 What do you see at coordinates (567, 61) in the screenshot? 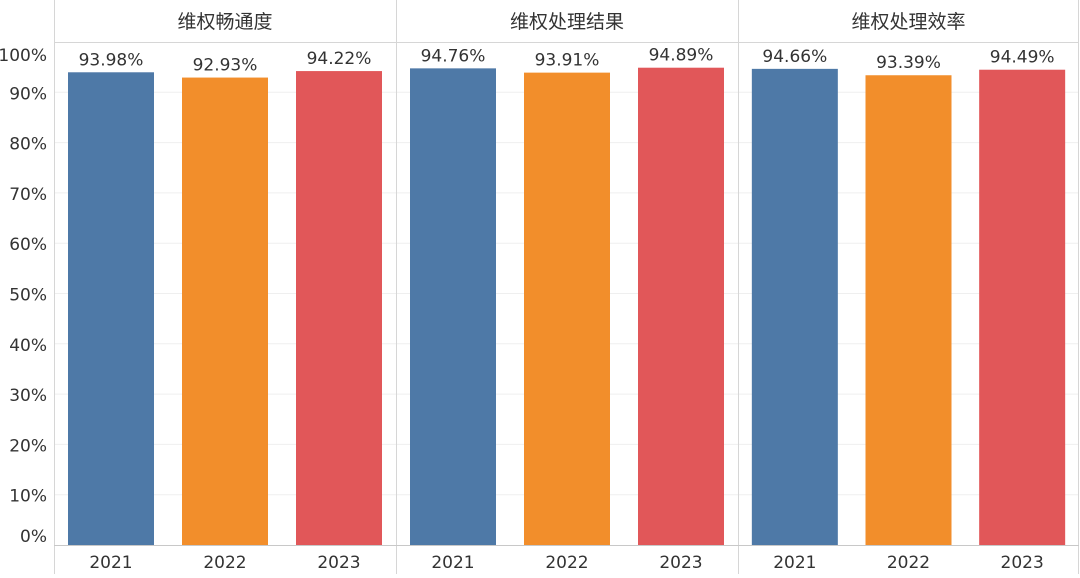
I see `data-label: 93.91%` at bounding box center [567, 61].